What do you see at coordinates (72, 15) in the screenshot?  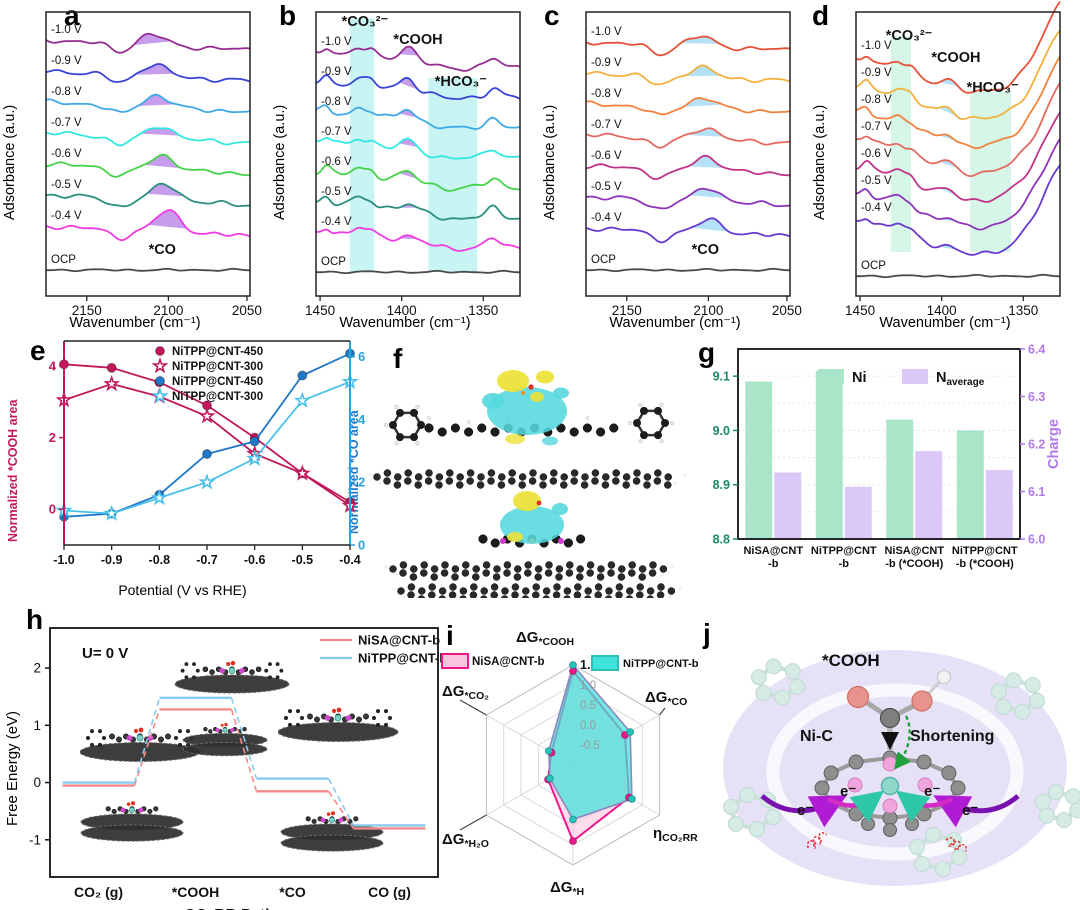 I see `panel-a-letter: a` at bounding box center [72, 15].